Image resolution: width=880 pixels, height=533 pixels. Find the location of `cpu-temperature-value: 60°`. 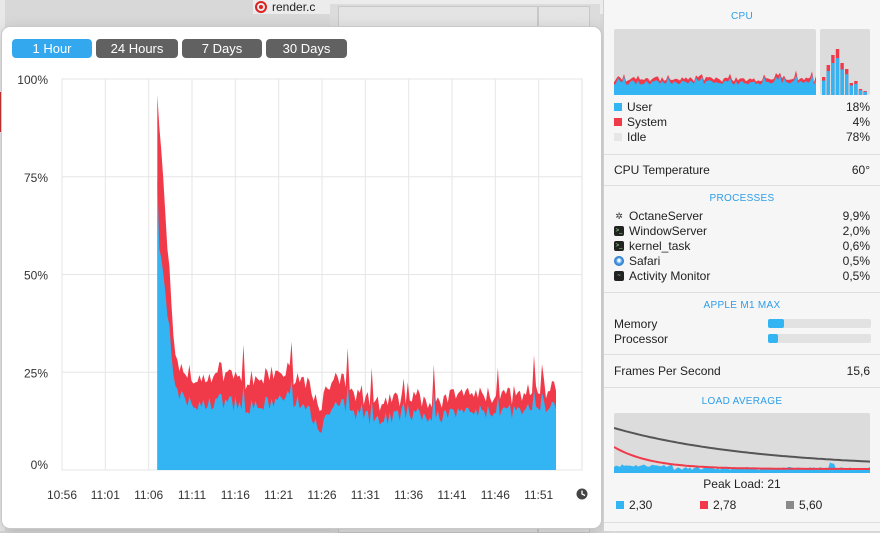

cpu-temperature-value: 60° is located at coordinates (860, 170).